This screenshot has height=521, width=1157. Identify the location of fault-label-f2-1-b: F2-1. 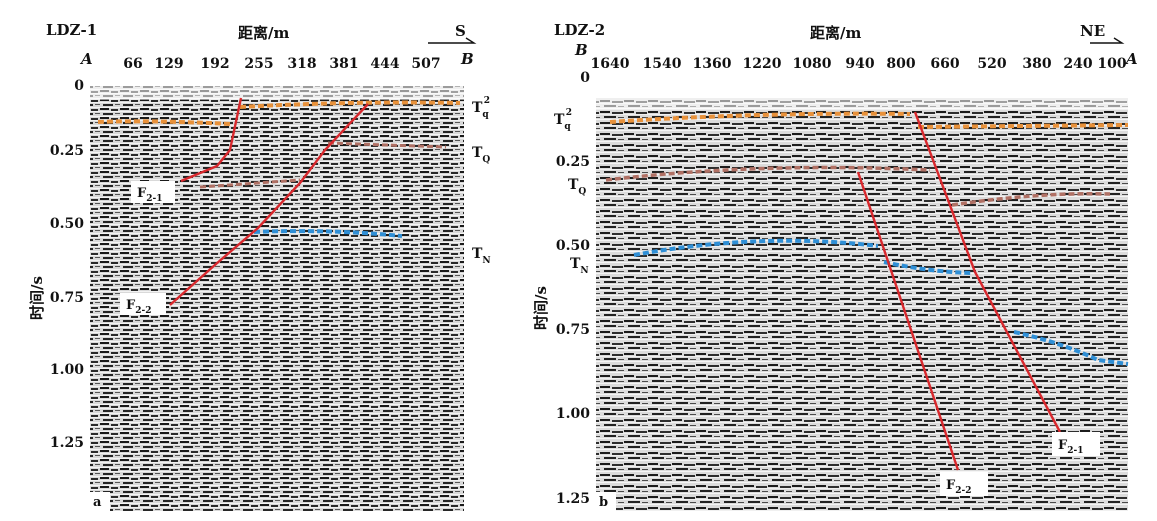
(1076, 444).